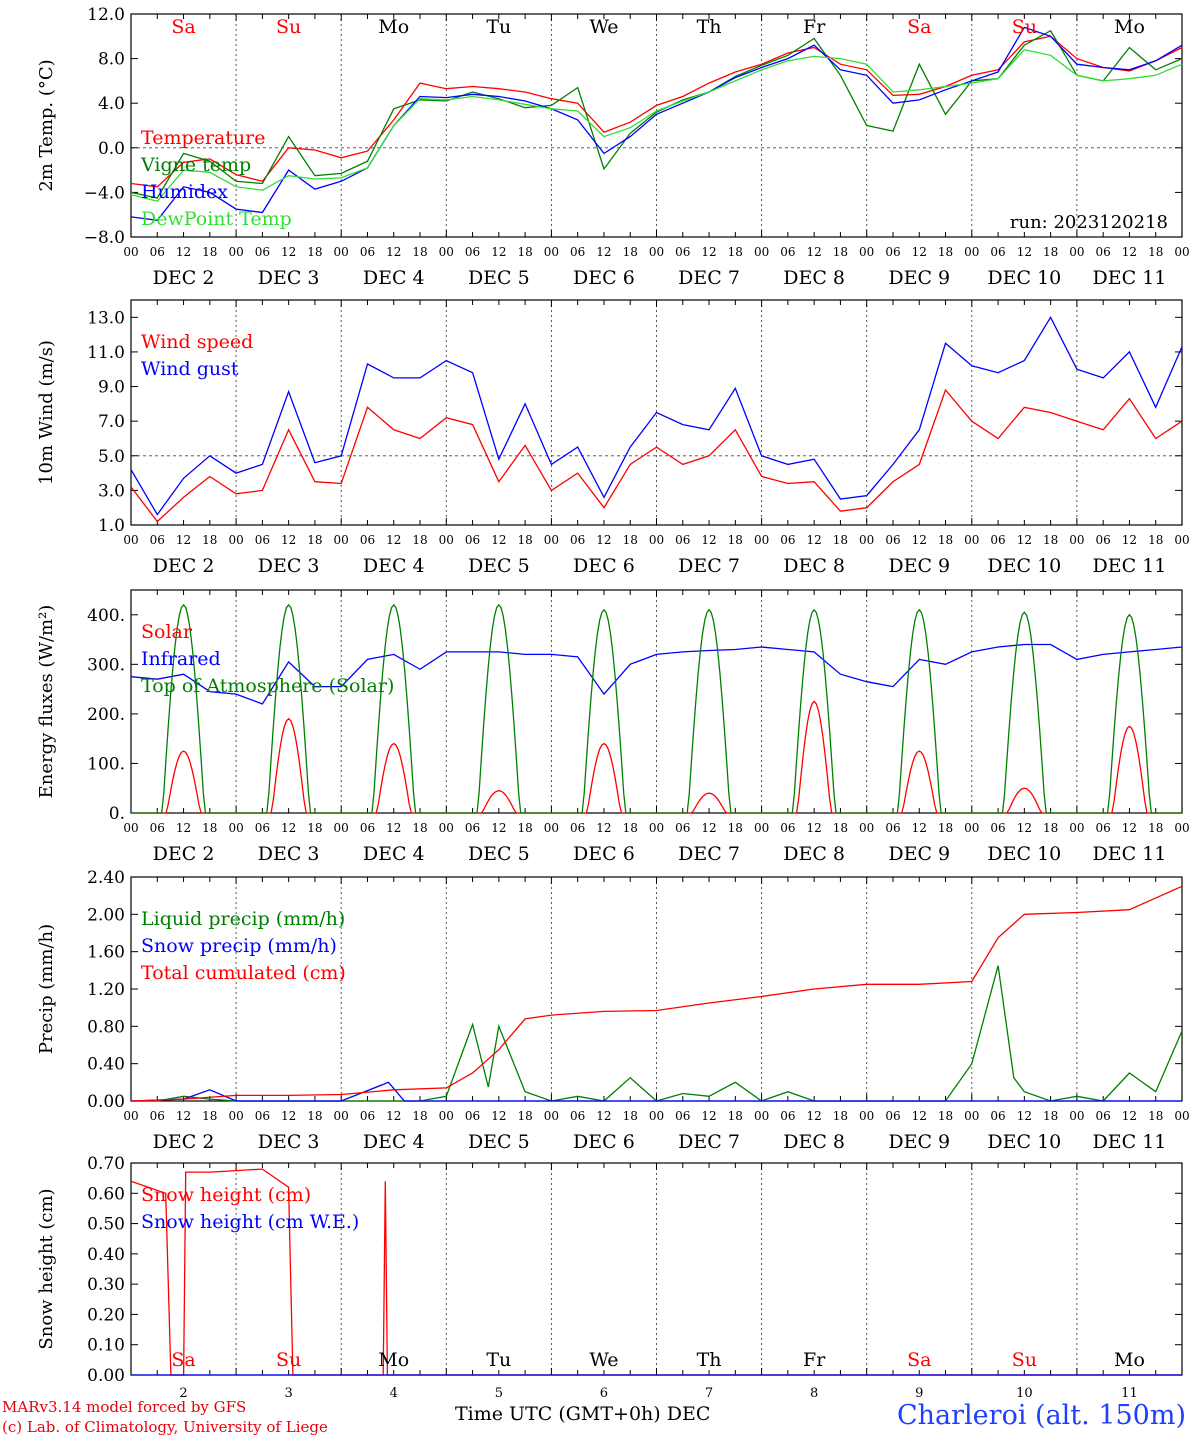 This screenshot has height=1440, width=1194. What do you see at coordinates (288, 27) in the screenshot?
I see `day-name-top: Su` at bounding box center [288, 27].